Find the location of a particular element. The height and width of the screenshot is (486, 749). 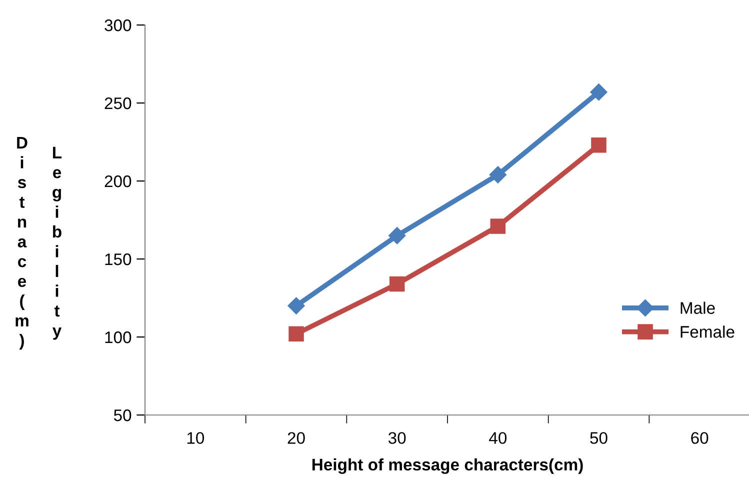

y-tick-label: 50 is located at coordinates (123, 415).